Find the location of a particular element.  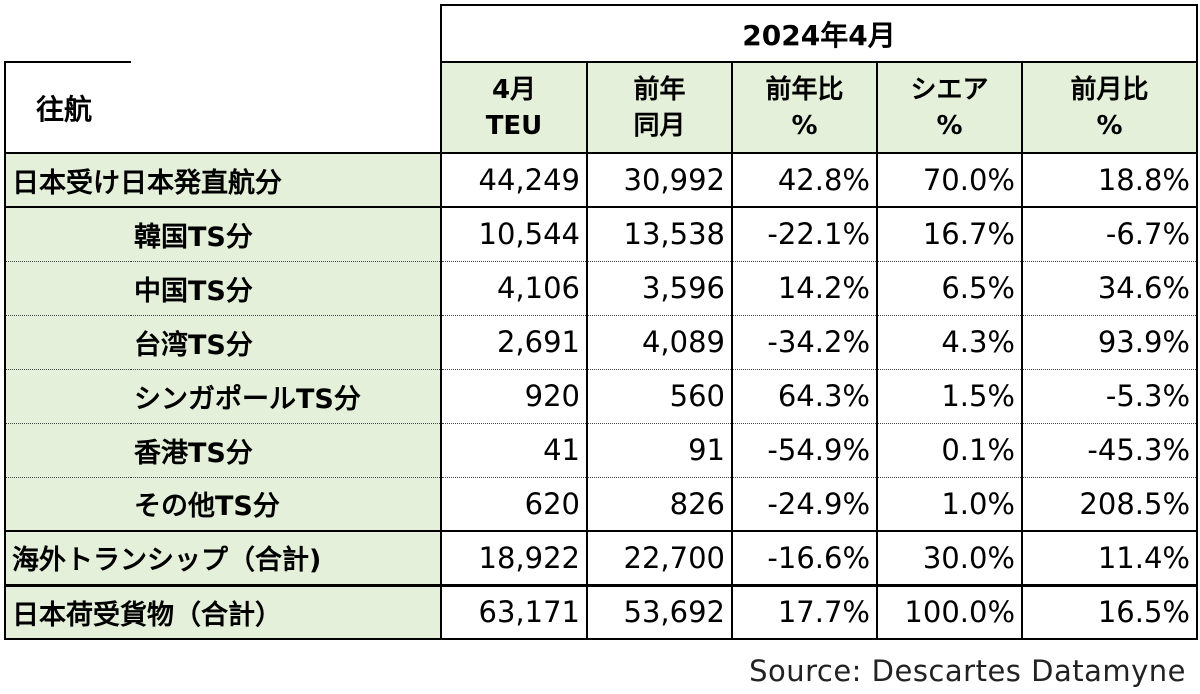

value-cell: -34.2% is located at coordinates (804, 342).